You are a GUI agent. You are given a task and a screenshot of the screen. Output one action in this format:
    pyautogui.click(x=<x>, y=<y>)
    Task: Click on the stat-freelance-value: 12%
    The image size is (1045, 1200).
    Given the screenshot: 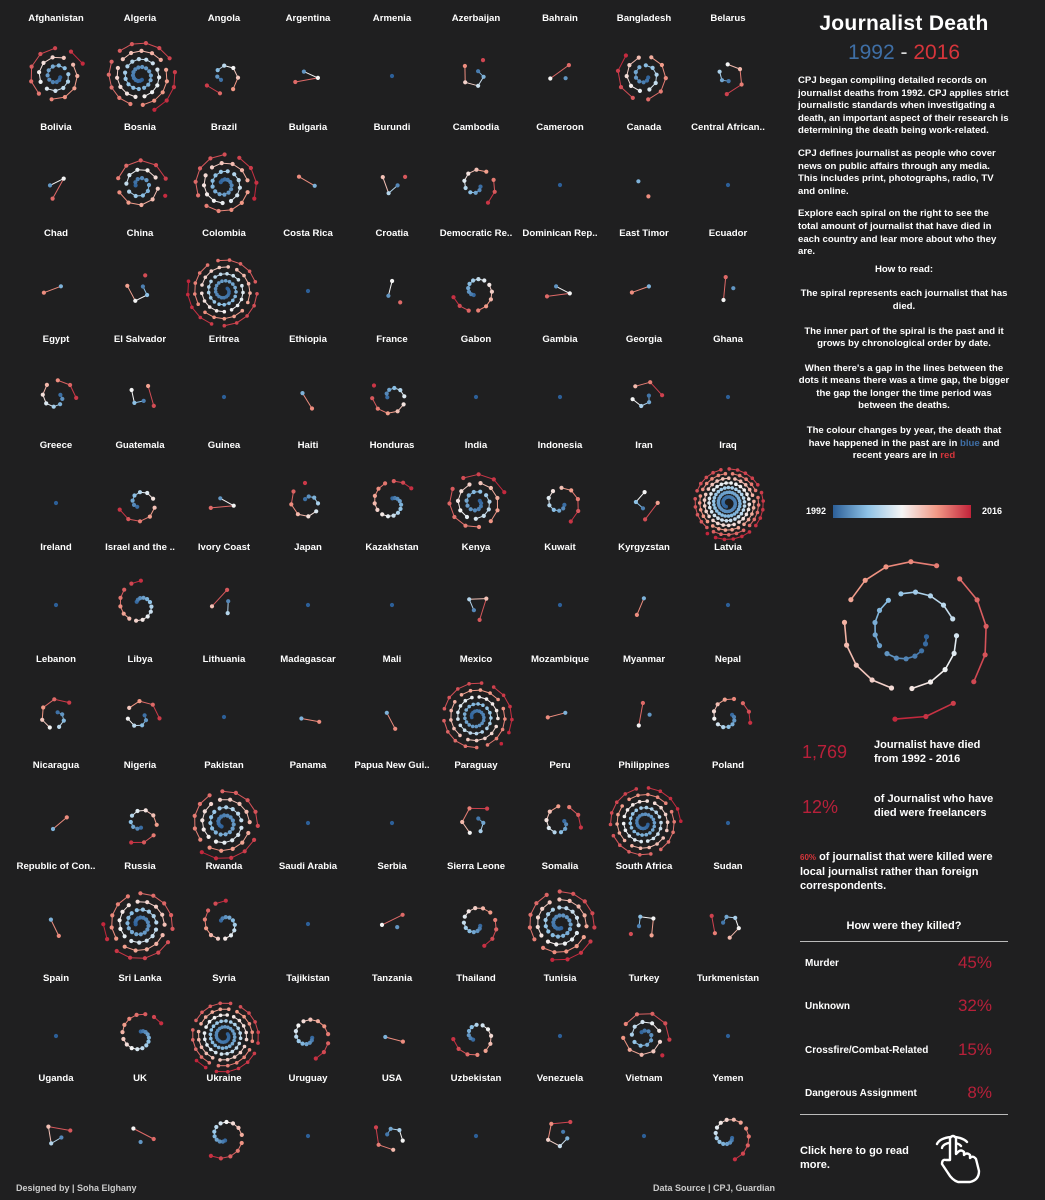 What is the action you would take?
    pyautogui.click(x=820, y=807)
    